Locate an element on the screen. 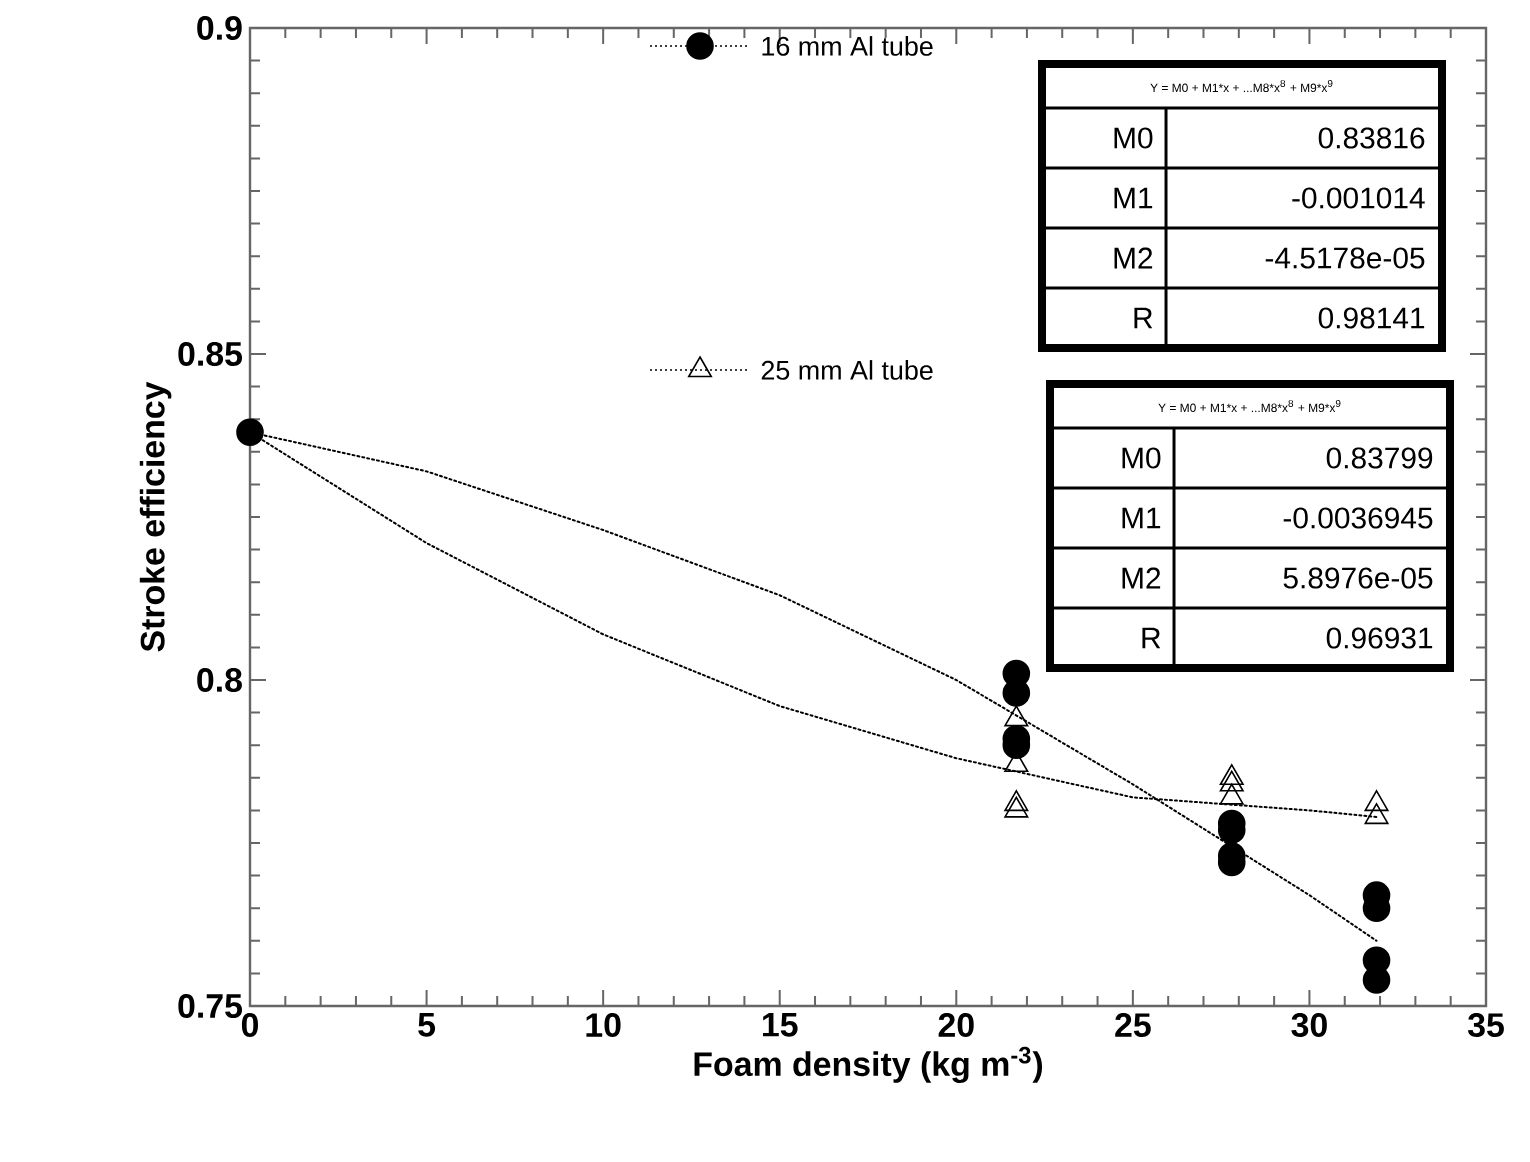 Image resolution: width=1530 pixels, height=1162 pixels. x-tick-label: 15 is located at coordinates (780, 1025).